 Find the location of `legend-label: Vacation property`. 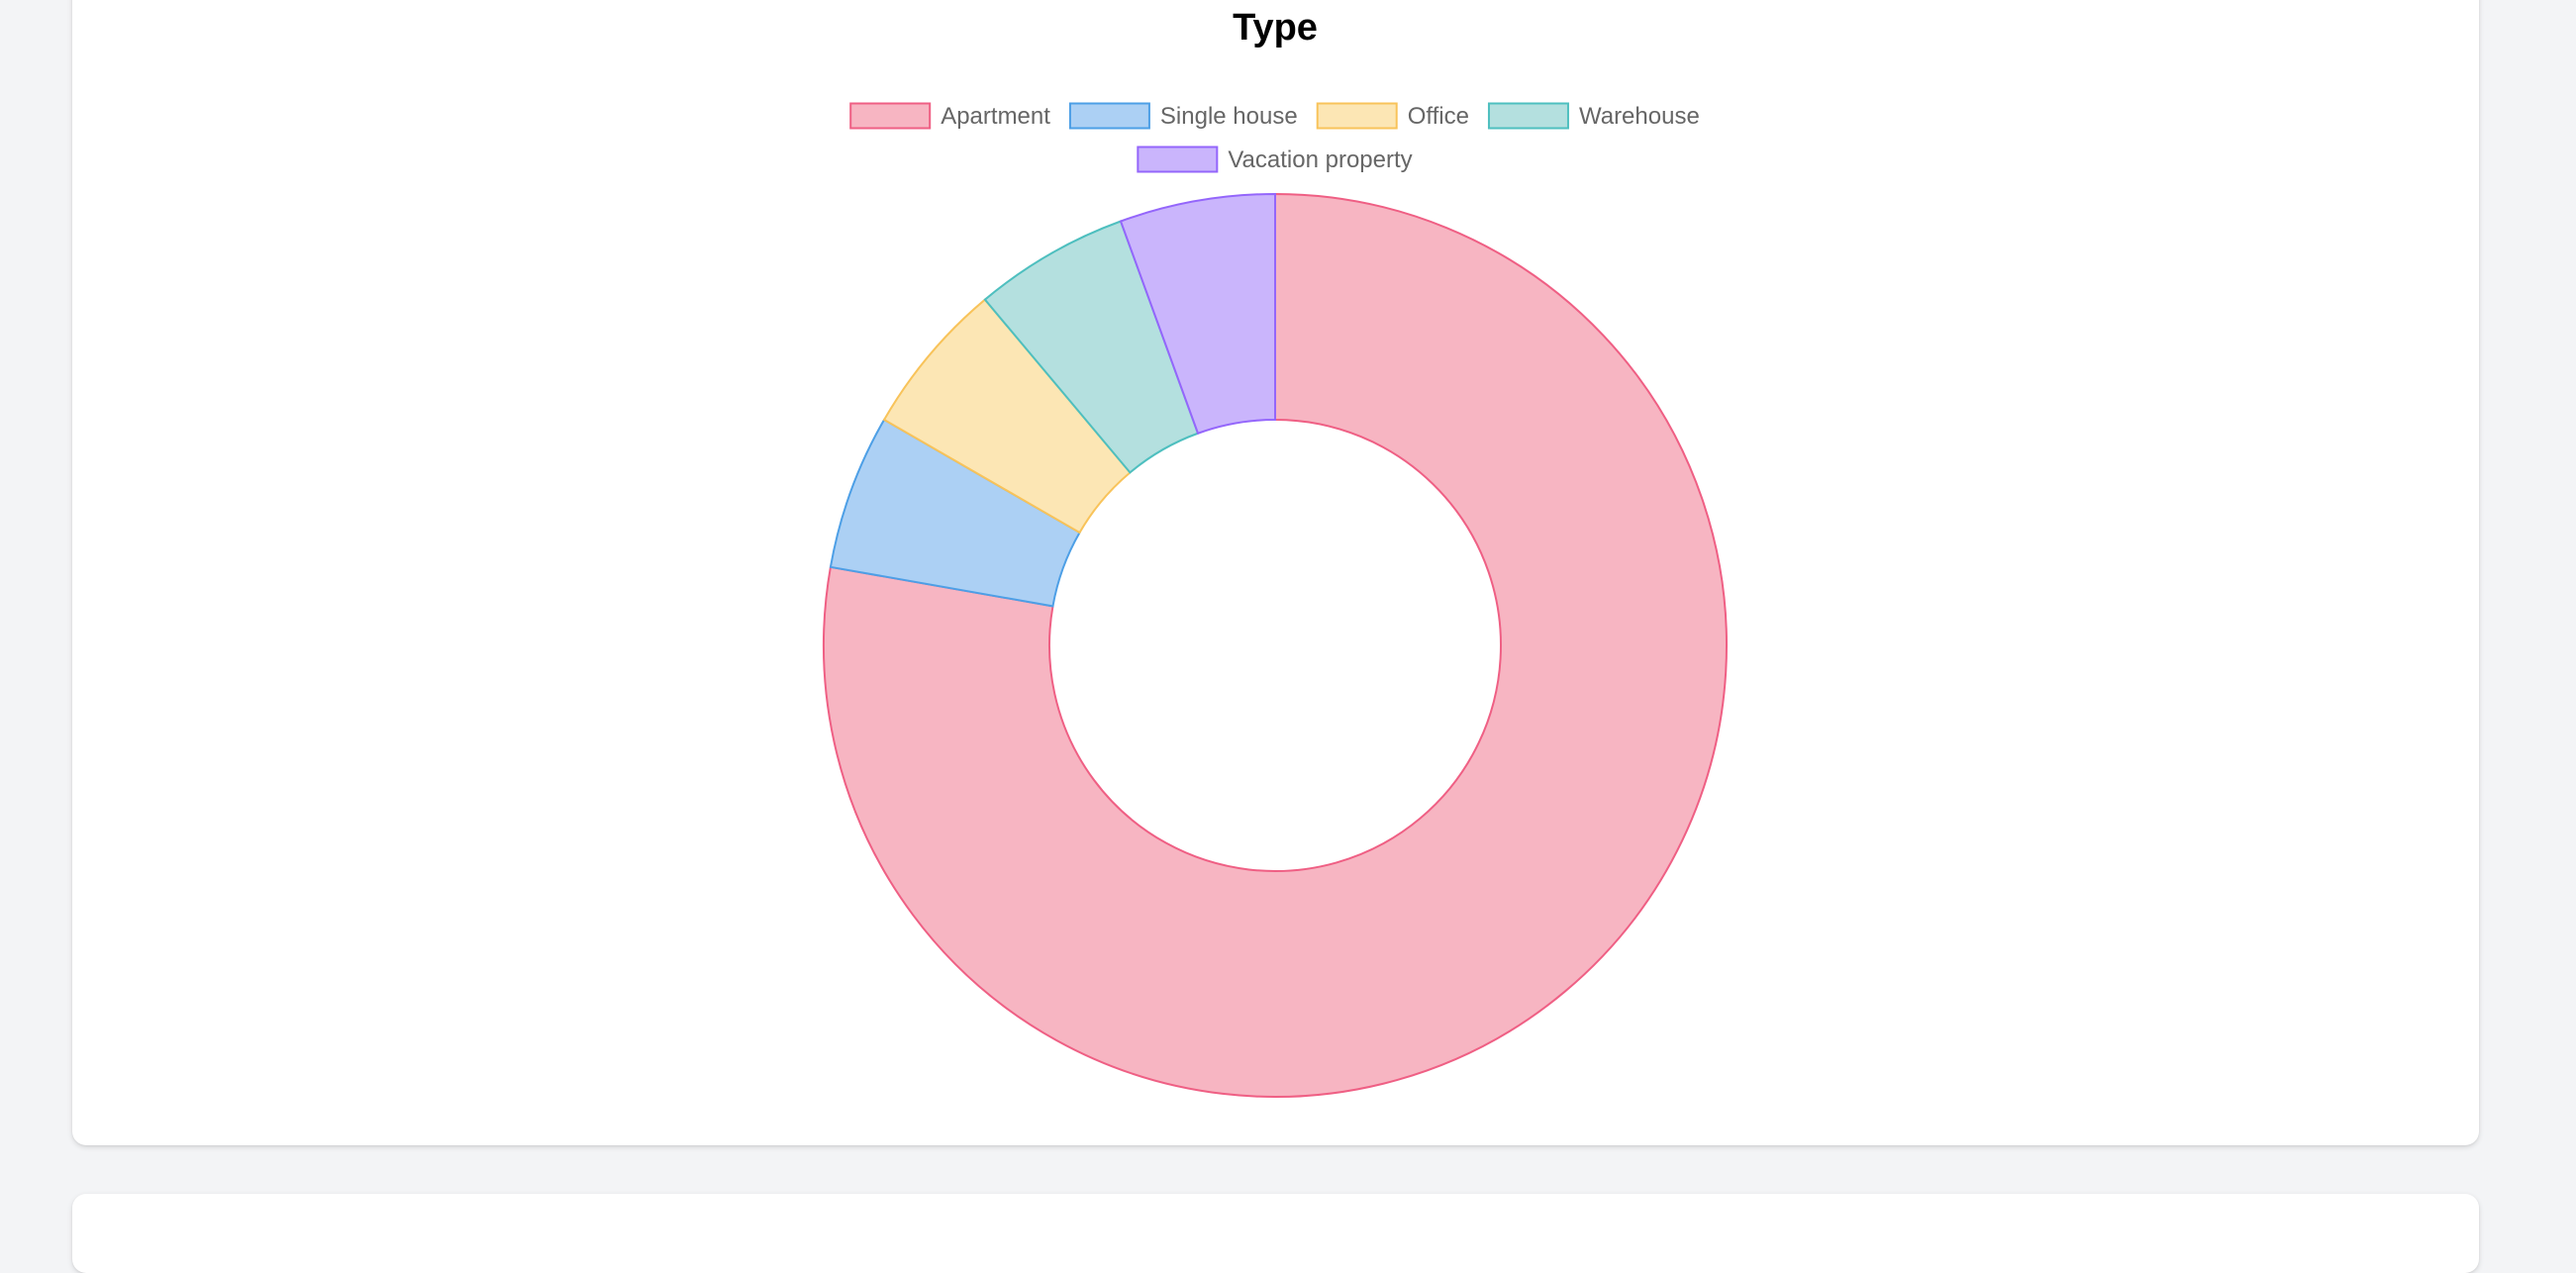

legend-label: Vacation property is located at coordinates (1320, 160).